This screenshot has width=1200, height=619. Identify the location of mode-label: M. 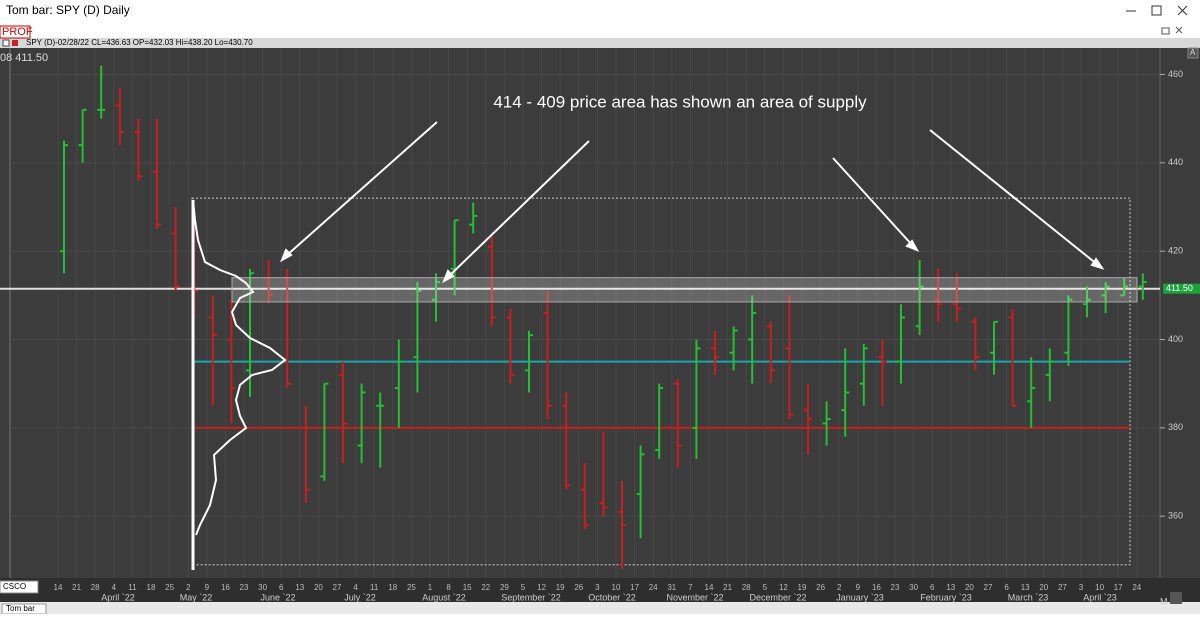
(1164, 601).